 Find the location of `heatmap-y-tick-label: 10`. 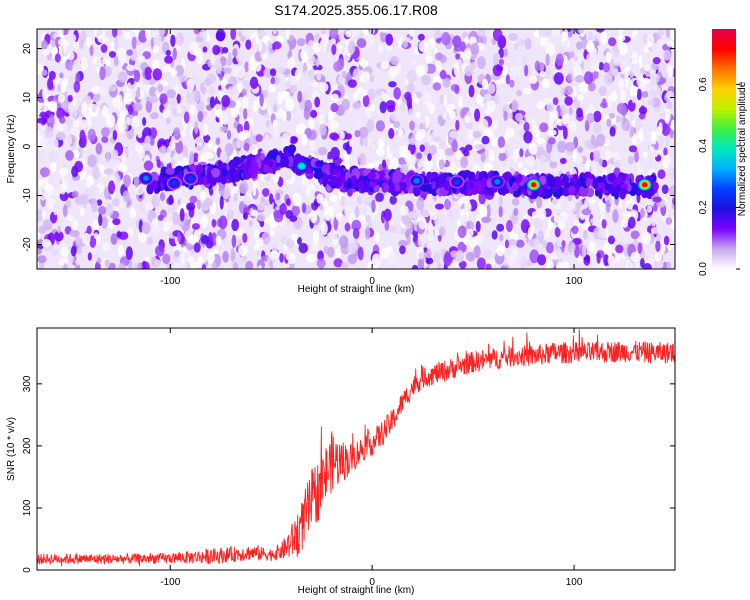

heatmap-y-tick-label: 10 is located at coordinates (27, 98).